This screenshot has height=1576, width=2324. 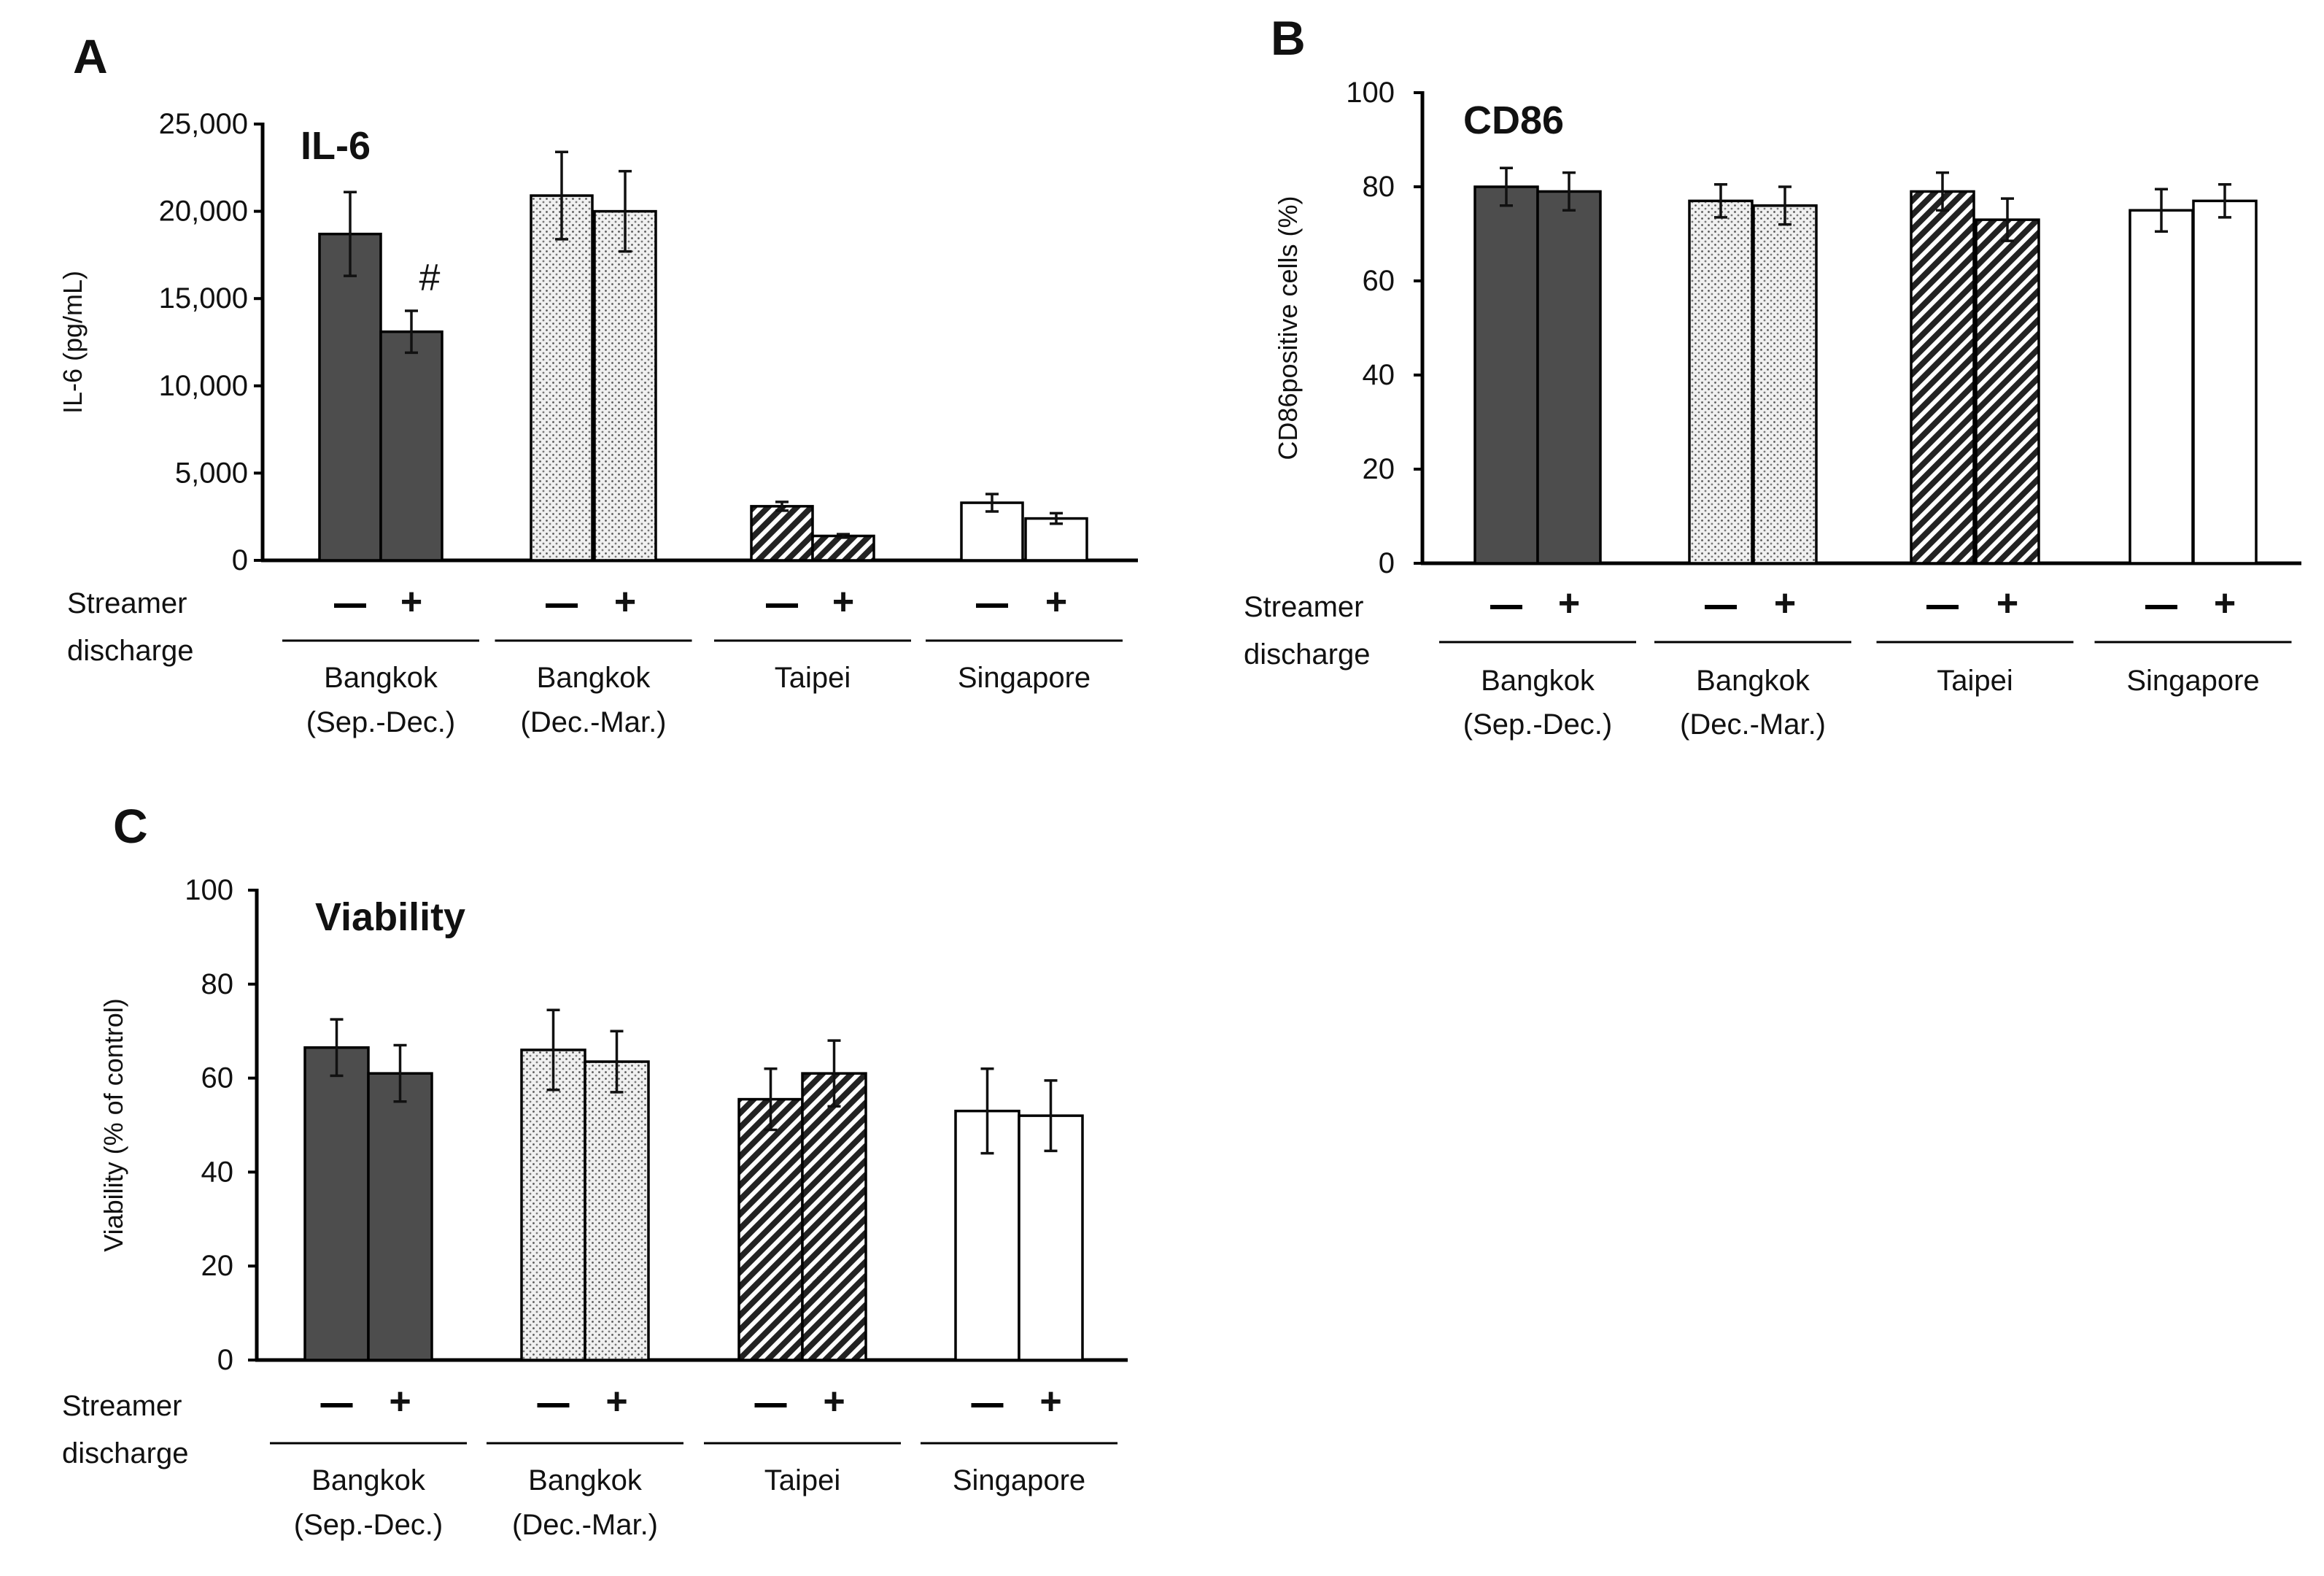 I want to click on y-tick-label: 5,000, so click(x=212, y=473).